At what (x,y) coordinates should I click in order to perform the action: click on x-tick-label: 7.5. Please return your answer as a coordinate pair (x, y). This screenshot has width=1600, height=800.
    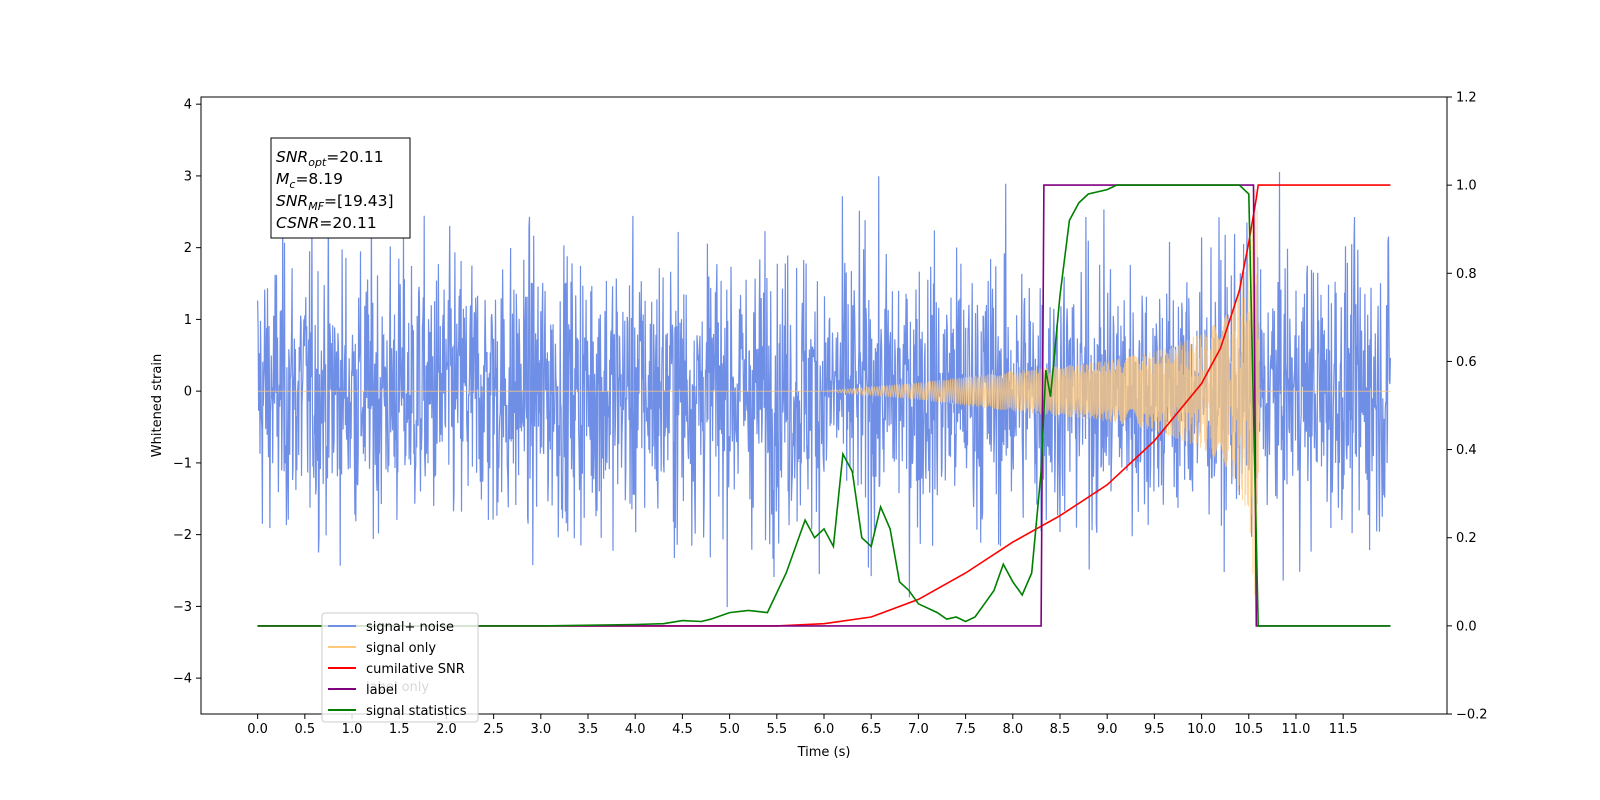
    Looking at the image, I should click on (965, 729).